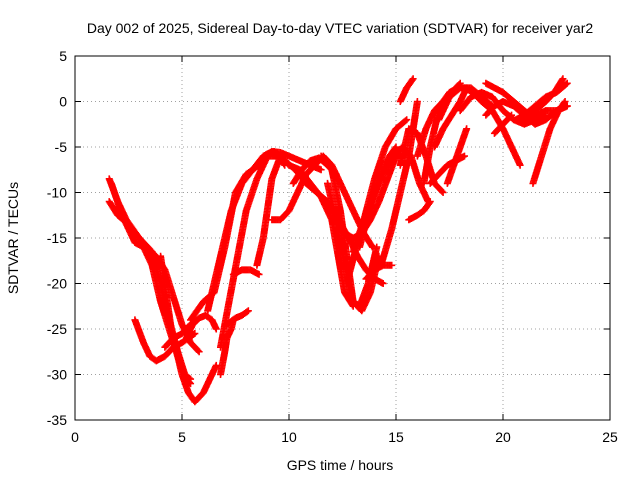 Image resolution: width=640 pixels, height=480 pixels. What do you see at coordinates (61, 147) in the screenshot?
I see `y-tick-label: -5` at bounding box center [61, 147].